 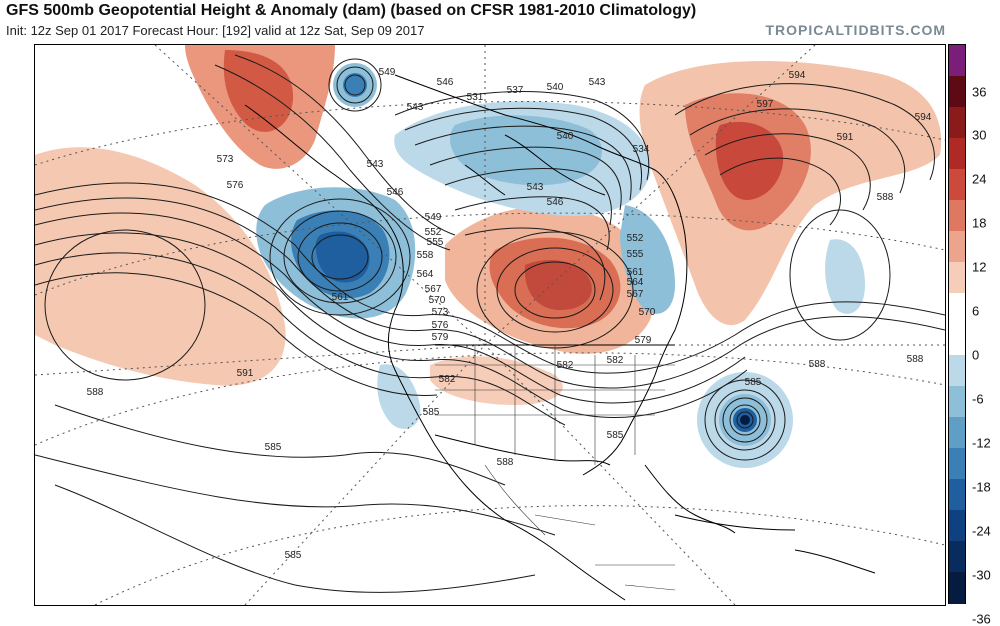 I want to click on contour-height-label: 531, so click(x=475, y=97).